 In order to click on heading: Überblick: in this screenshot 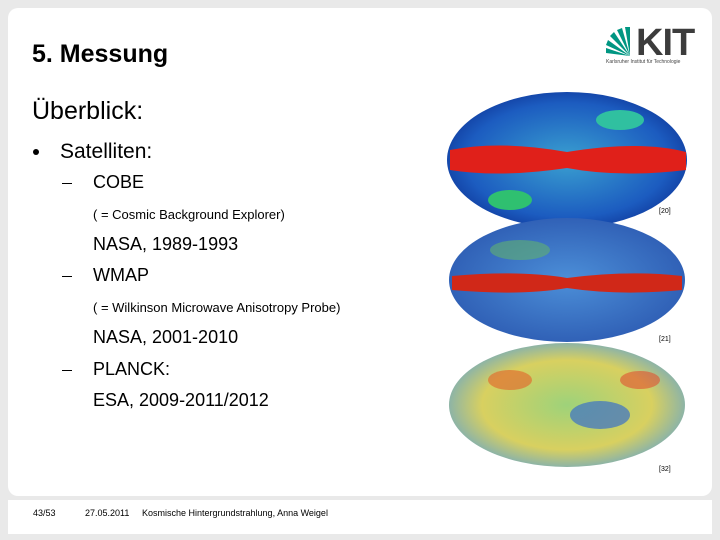, I will do `click(88, 111)`.